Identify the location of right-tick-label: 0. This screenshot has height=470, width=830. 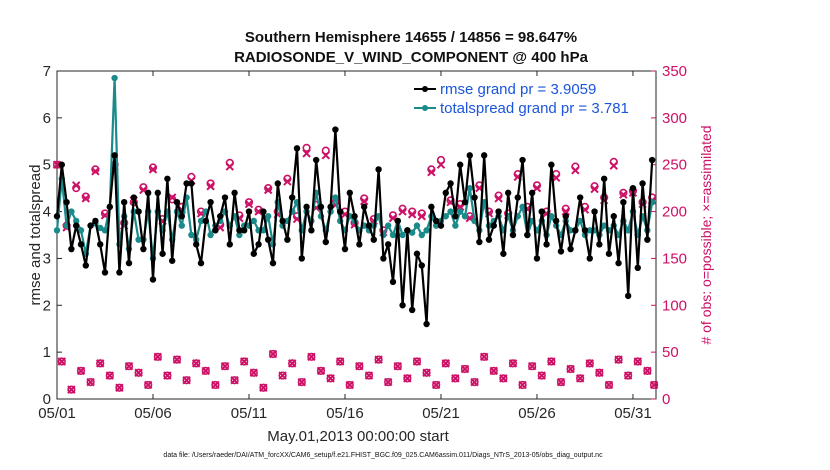
(666, 399).